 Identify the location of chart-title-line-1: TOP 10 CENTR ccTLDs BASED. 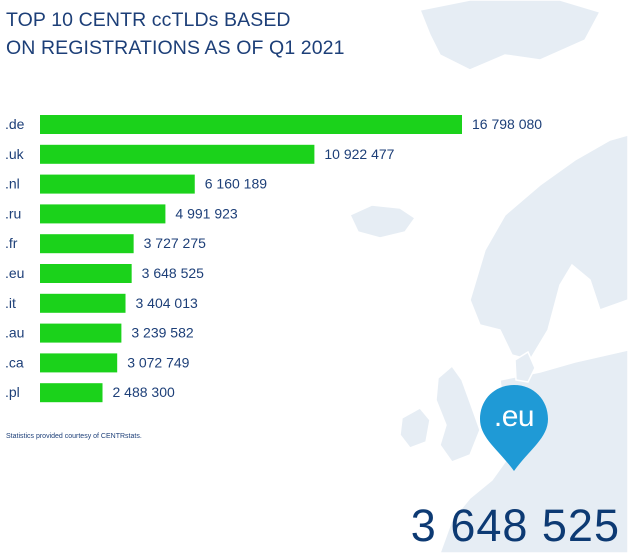
(148, 20).